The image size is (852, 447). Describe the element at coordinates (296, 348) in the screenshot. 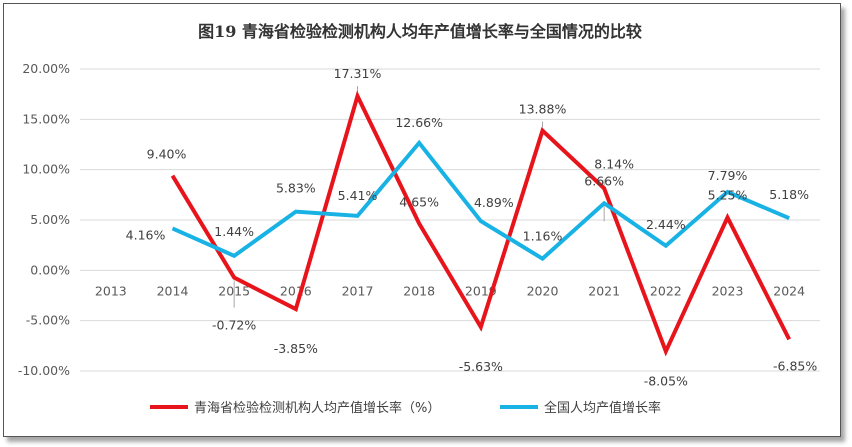

I see `data-label: -3.85%` at that location.